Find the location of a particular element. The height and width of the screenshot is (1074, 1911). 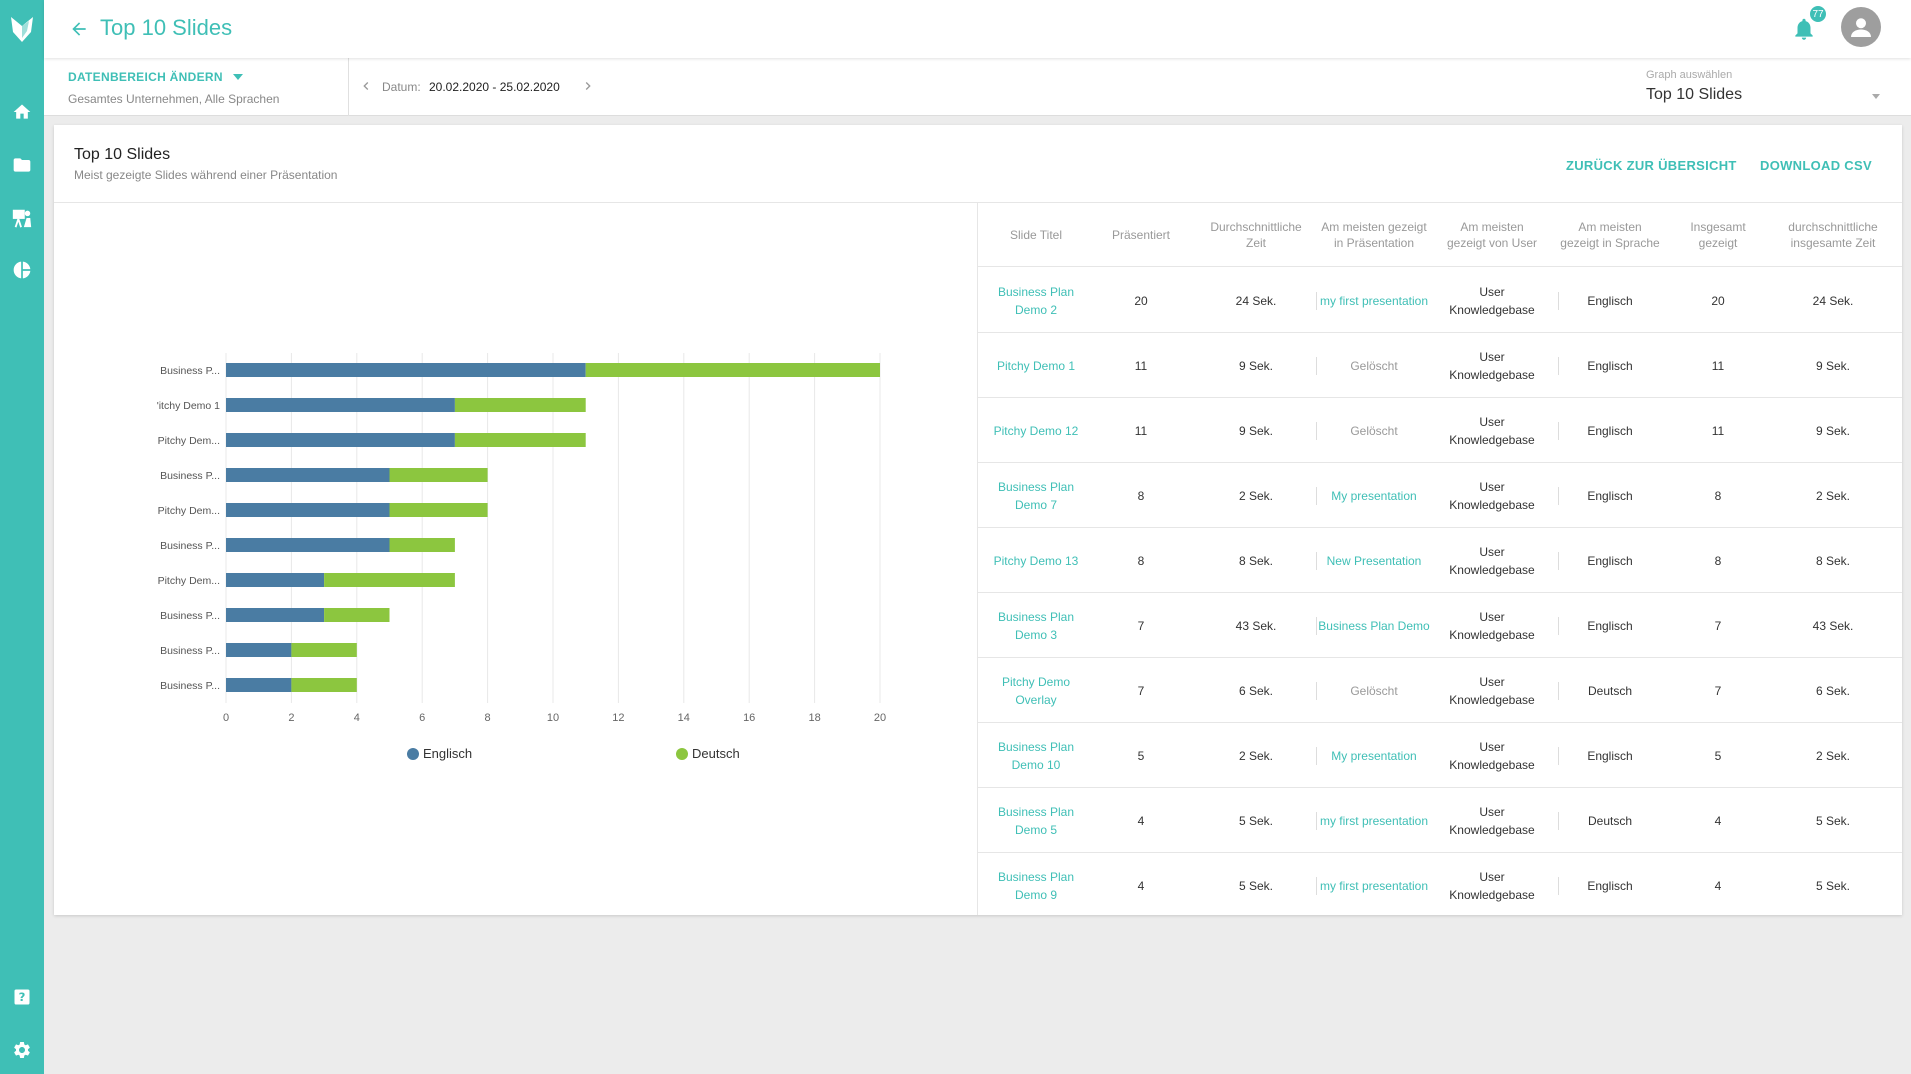

column-header: durchschnittliche insgesamte Zeit is located at coordinates (1833, 235).